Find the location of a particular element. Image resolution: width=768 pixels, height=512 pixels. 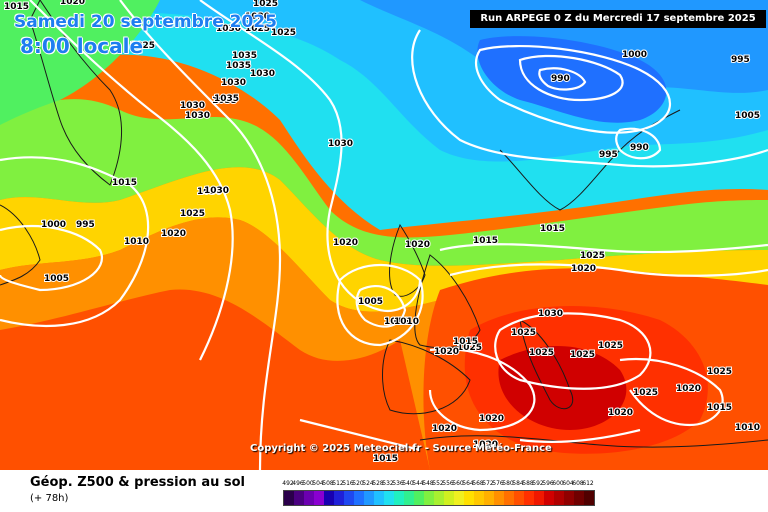

isobar-1010-north is located at coordinates (589, 98).